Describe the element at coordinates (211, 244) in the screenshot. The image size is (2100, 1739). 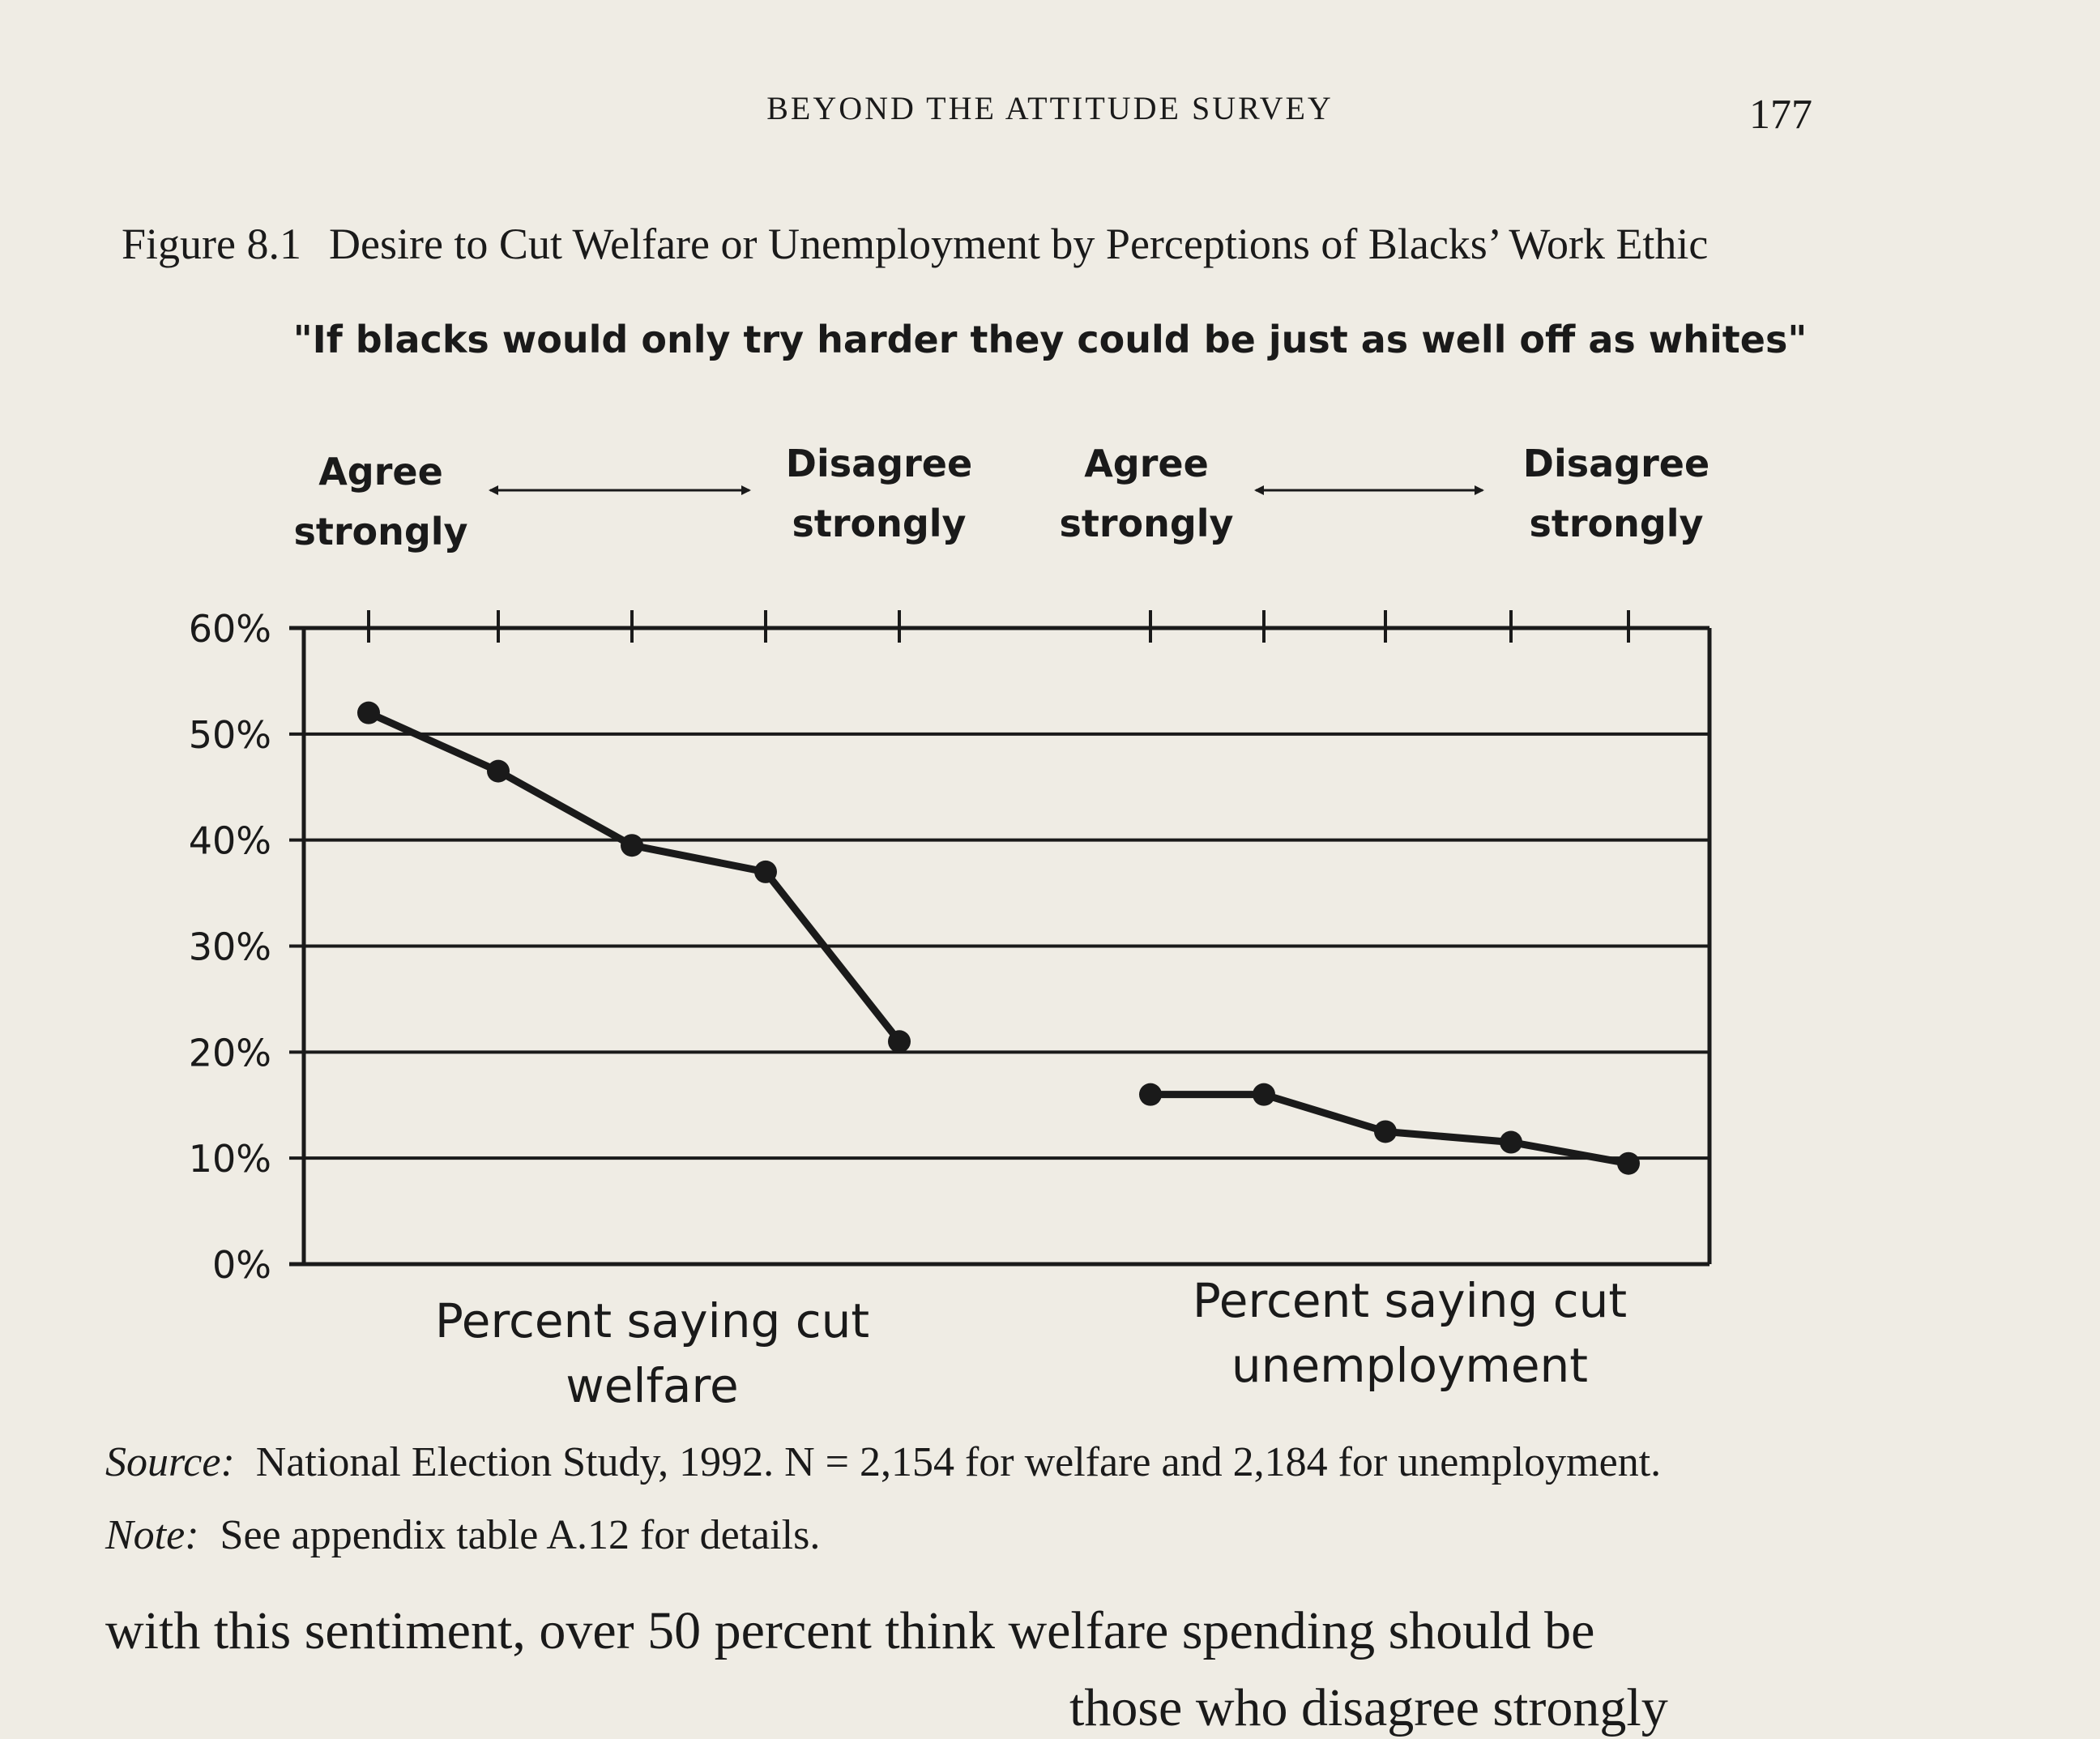
I see `figure-number: Figure 8.1` at that location.